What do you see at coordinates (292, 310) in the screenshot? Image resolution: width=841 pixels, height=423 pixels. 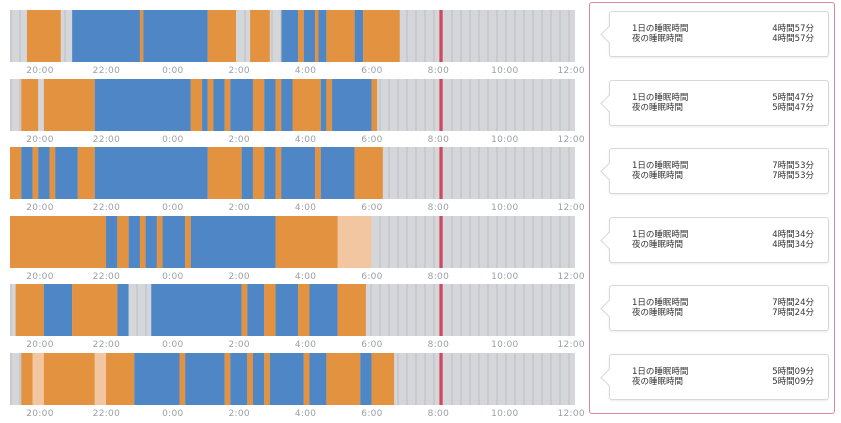 I see `sleep-stage-bar` at bounding box center [292, 310].